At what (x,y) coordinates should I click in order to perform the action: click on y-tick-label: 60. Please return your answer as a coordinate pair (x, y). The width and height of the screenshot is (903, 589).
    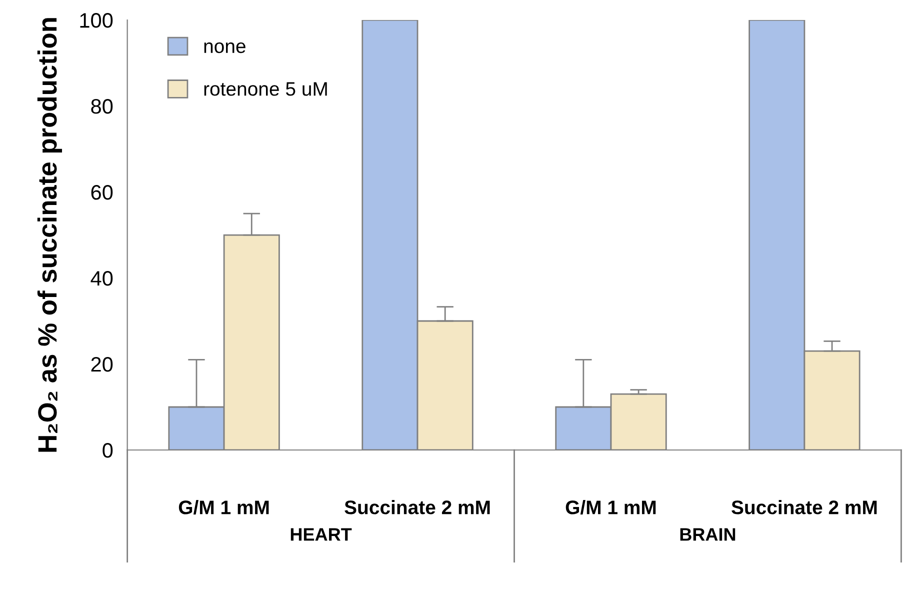
    Looking at the image, I should click on (102, 192).